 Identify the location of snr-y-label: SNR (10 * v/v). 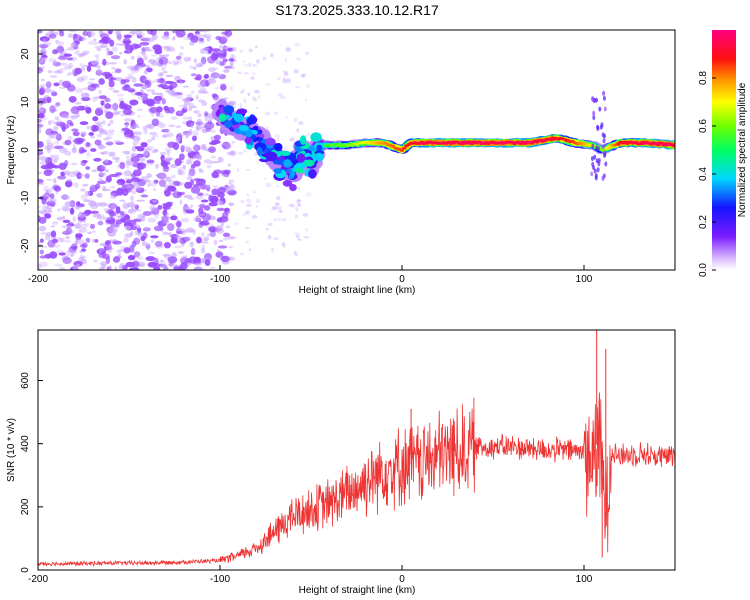
(11, 450).